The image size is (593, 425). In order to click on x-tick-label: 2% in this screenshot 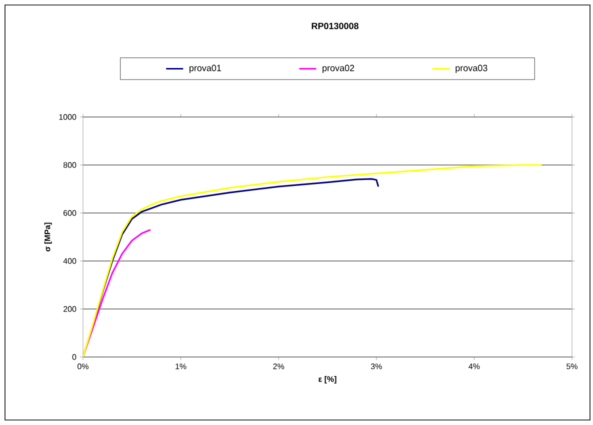, I will do `click(278, 367)`.